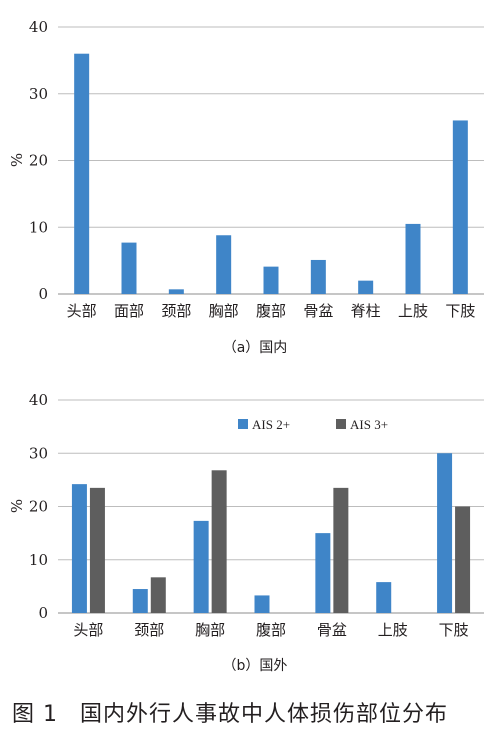 This screenshot has width=503, height=738. I want to click on x-category-label: 面部, so click(129, 311).